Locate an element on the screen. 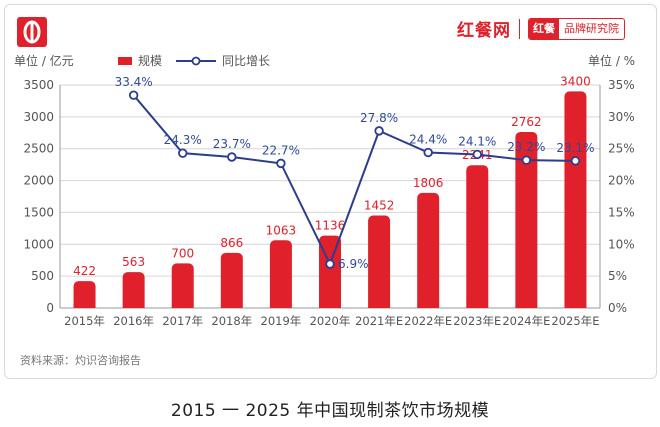 The image size is (660, 427). y2-tick-label: 30% is located at coordinates (621, 117).